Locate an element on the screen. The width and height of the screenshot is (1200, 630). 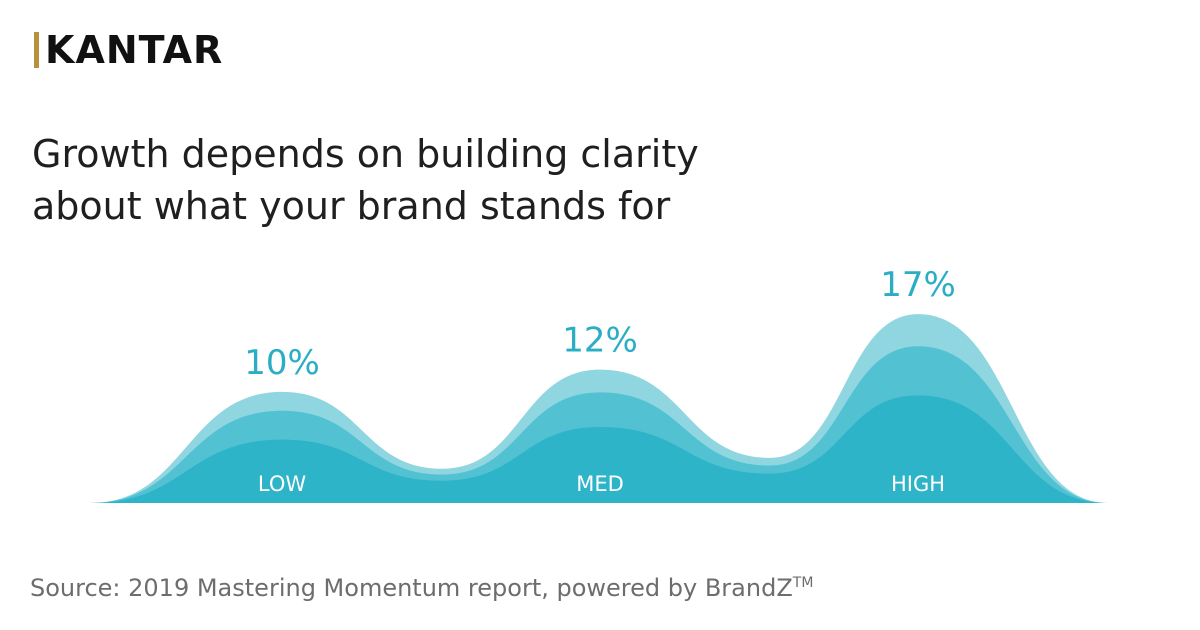
category-label-med: MED is located at coordinates (600, 484).